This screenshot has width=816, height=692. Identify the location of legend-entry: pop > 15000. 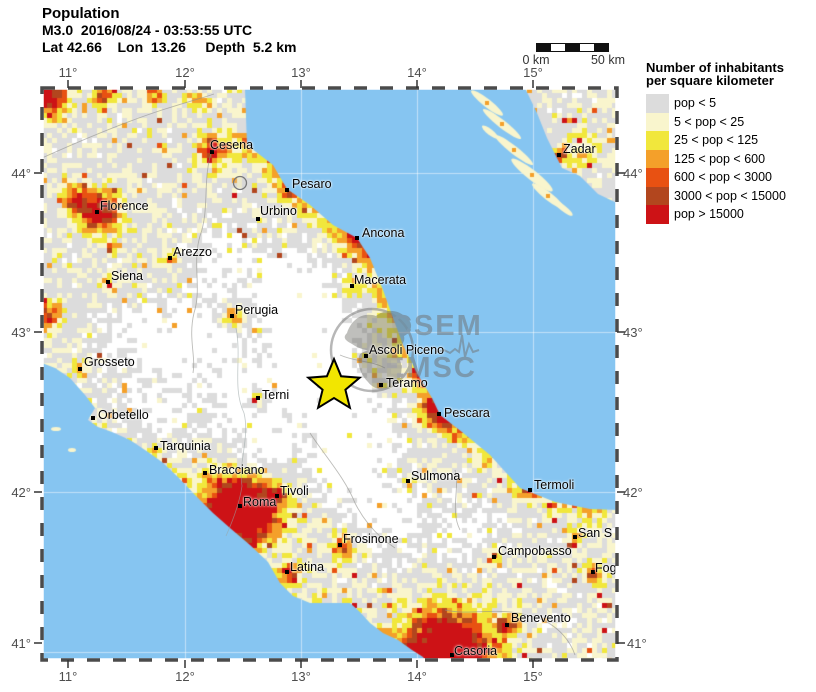
(730, 214).